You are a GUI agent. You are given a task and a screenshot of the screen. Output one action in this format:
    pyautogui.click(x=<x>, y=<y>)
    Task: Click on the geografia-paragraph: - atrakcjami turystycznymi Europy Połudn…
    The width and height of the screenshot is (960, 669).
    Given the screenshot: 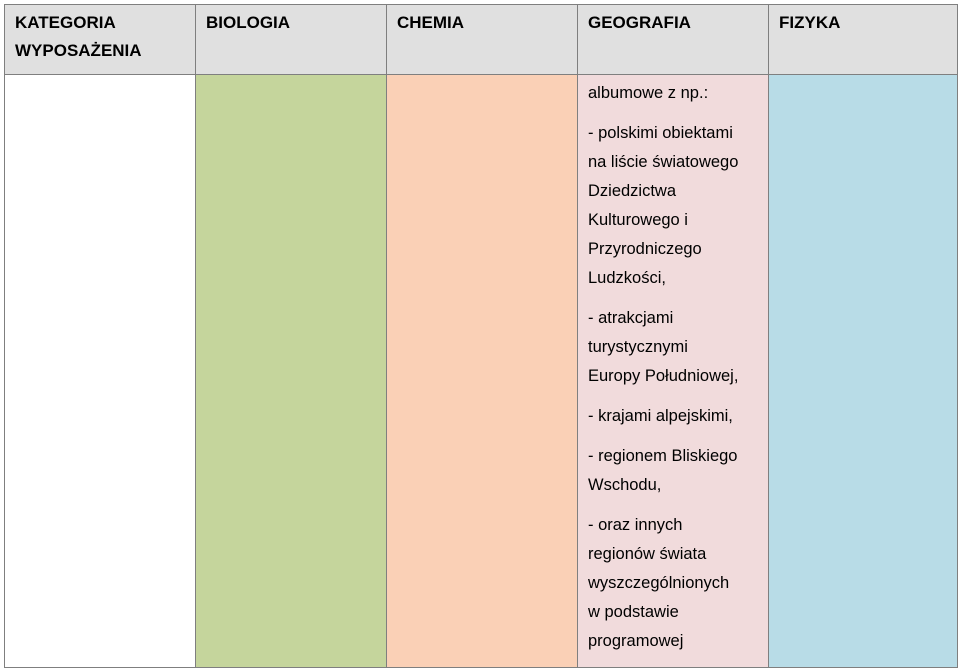 What is the action you would take?
    pyautogui.click(x=663, y=347)
    